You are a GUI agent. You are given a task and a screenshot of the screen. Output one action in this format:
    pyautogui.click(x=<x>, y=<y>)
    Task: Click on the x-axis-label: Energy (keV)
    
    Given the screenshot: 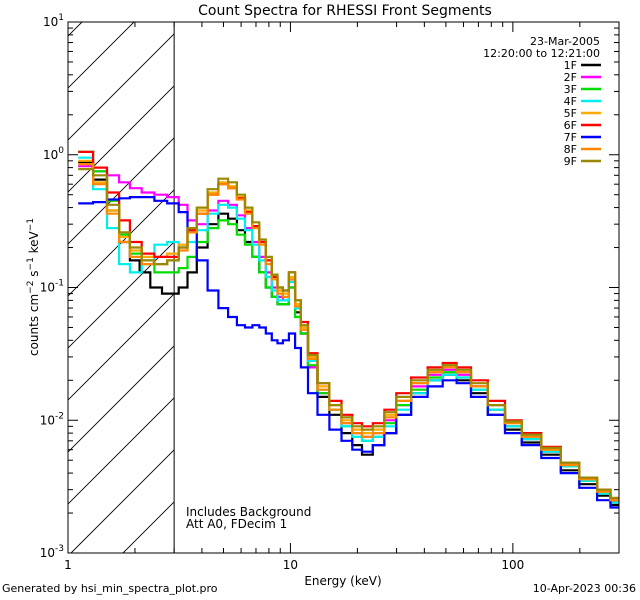 What is the action you would take?
    pyautogui.click(x=342, y=581)
    